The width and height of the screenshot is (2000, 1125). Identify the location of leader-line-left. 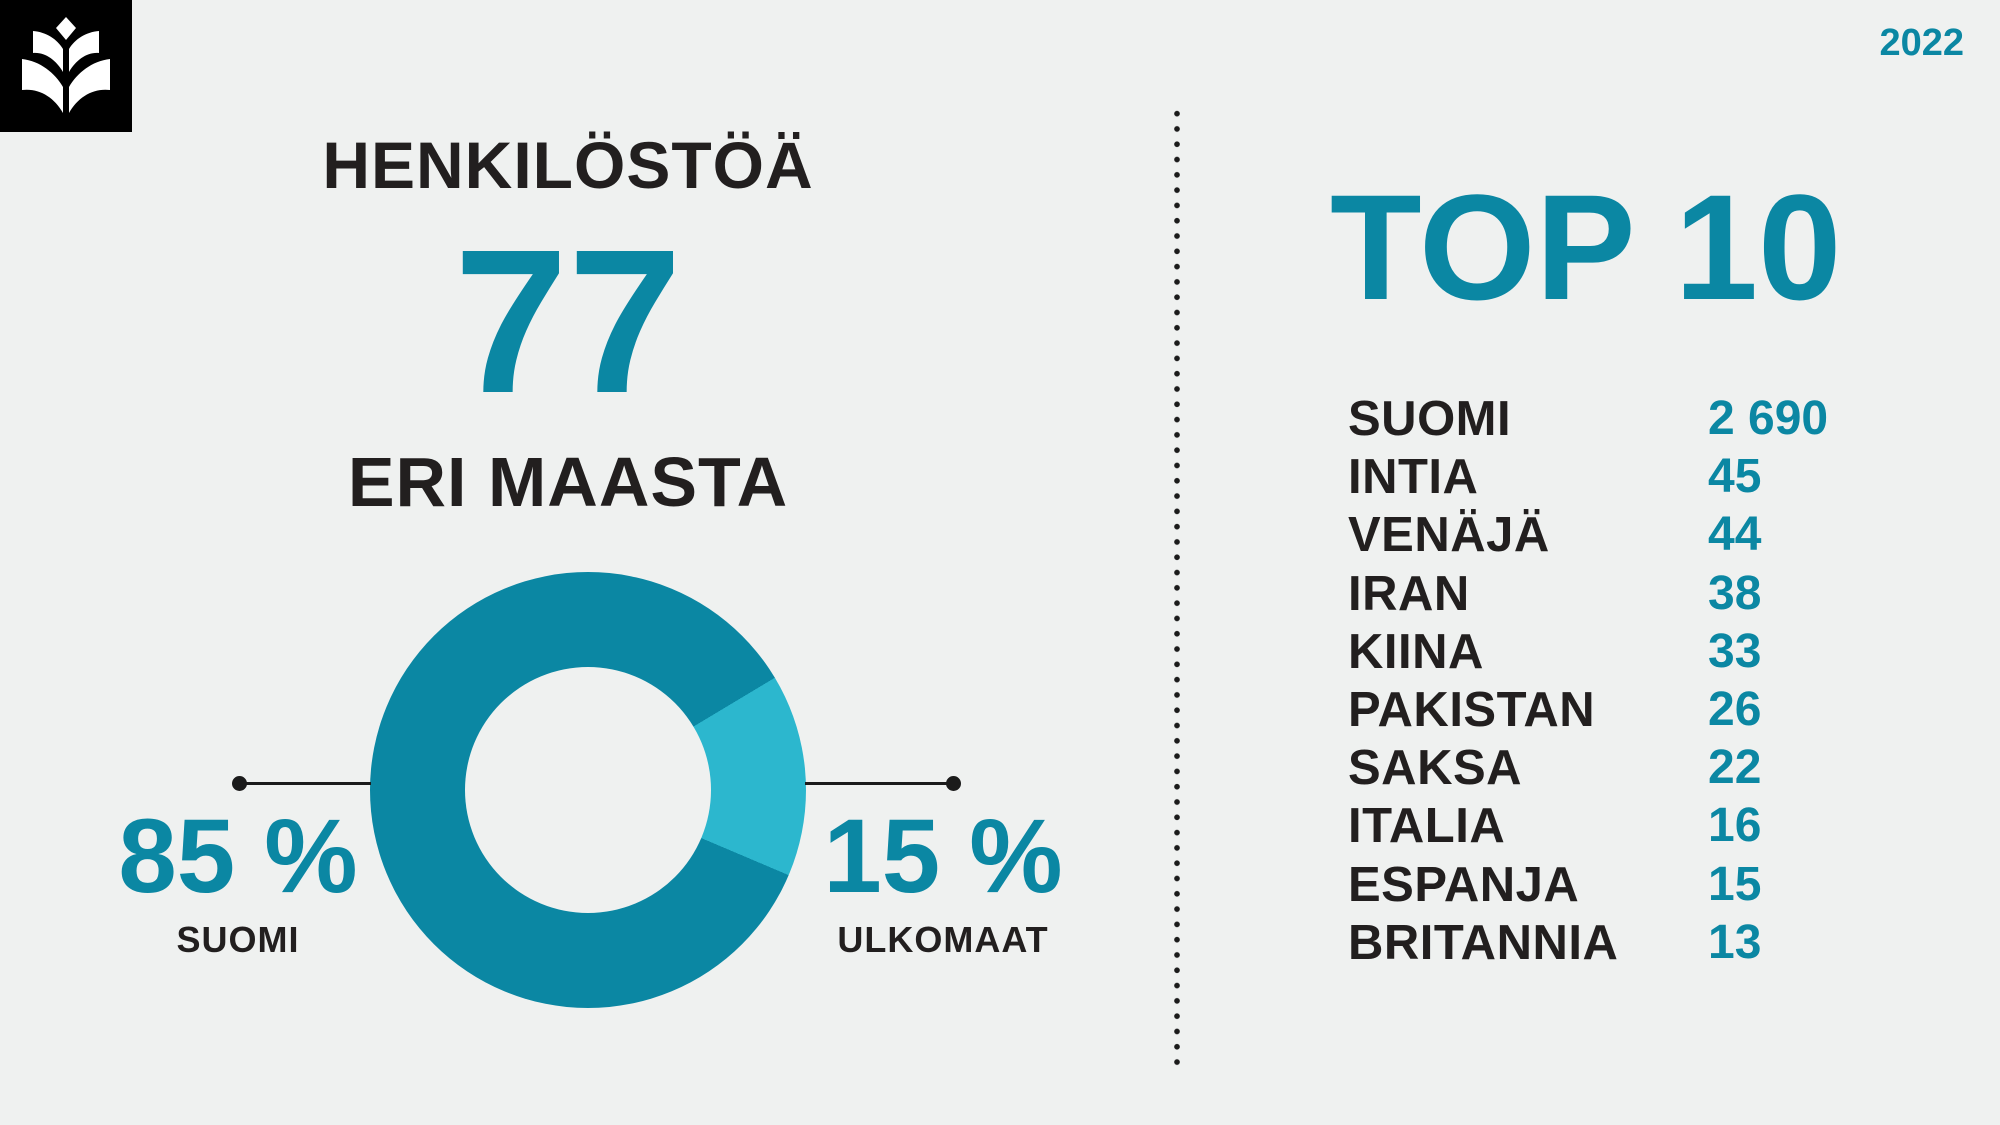
(301, 783).